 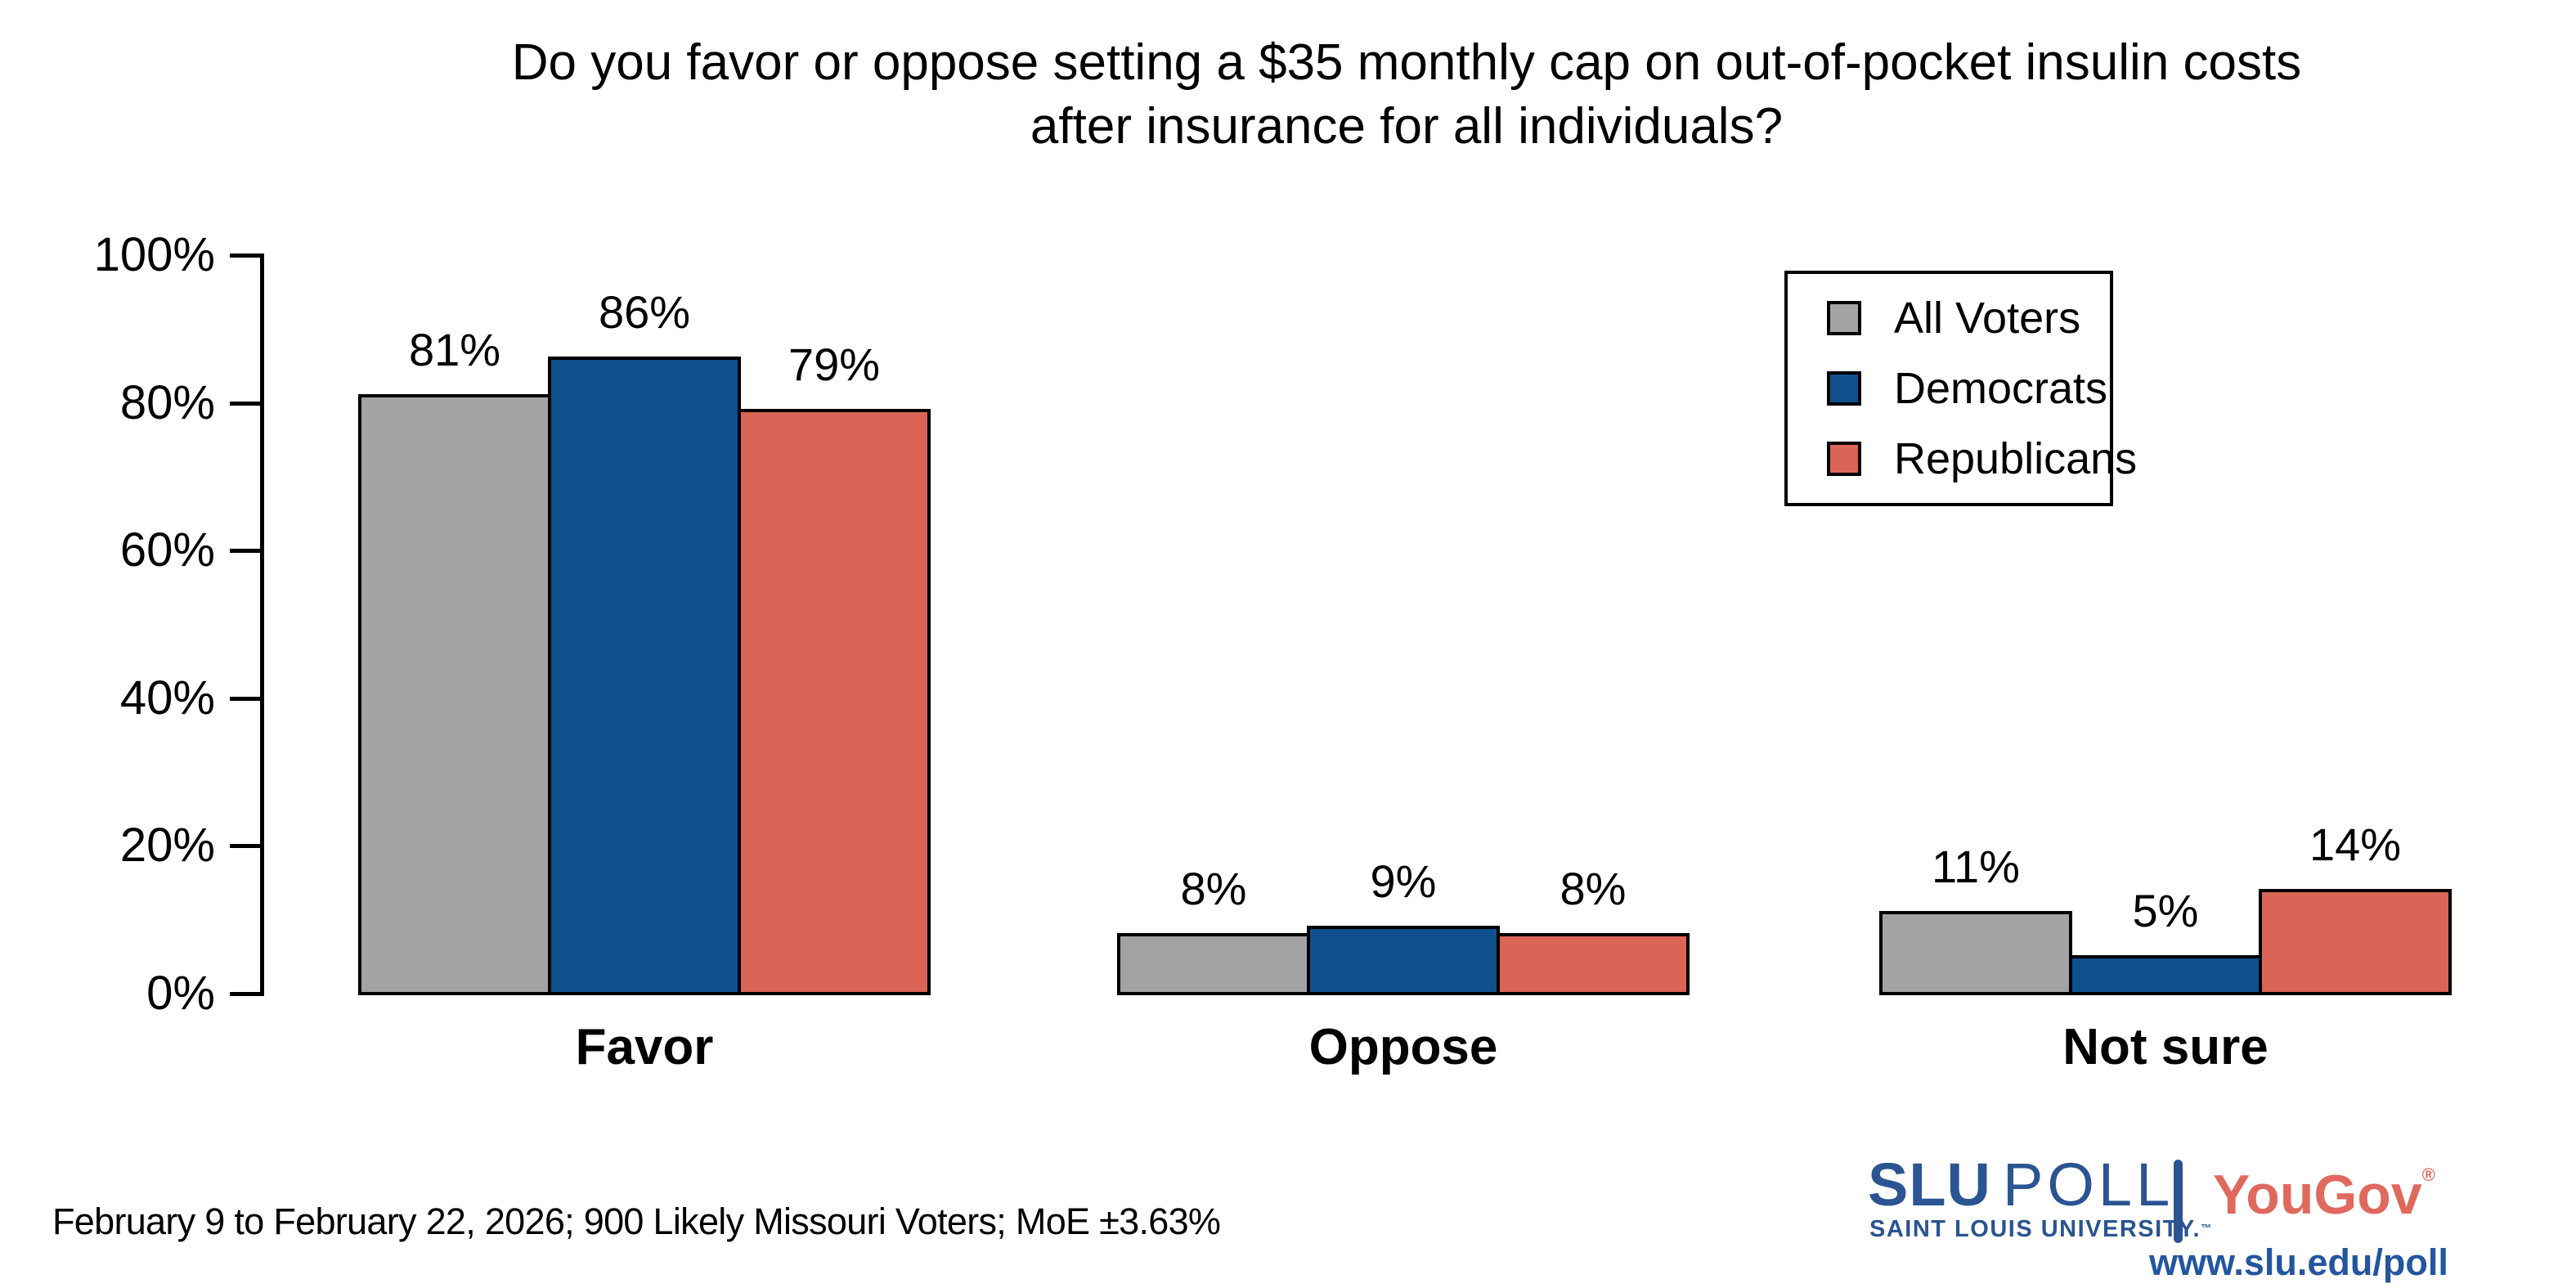 I want to click on saint-louis-university-label: SAINT LOUIS UNIVERSITY.™, so click(x=2041, y=1229).